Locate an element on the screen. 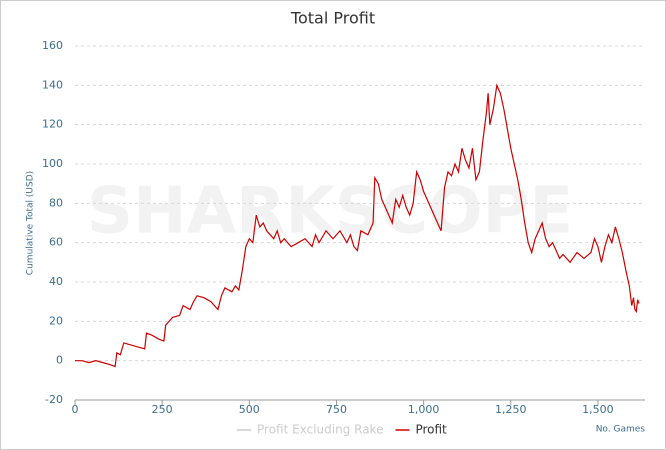 The width and height of the screenshot is (666, 450). chart-title: Total Profit is located at coordinates (332, 18).